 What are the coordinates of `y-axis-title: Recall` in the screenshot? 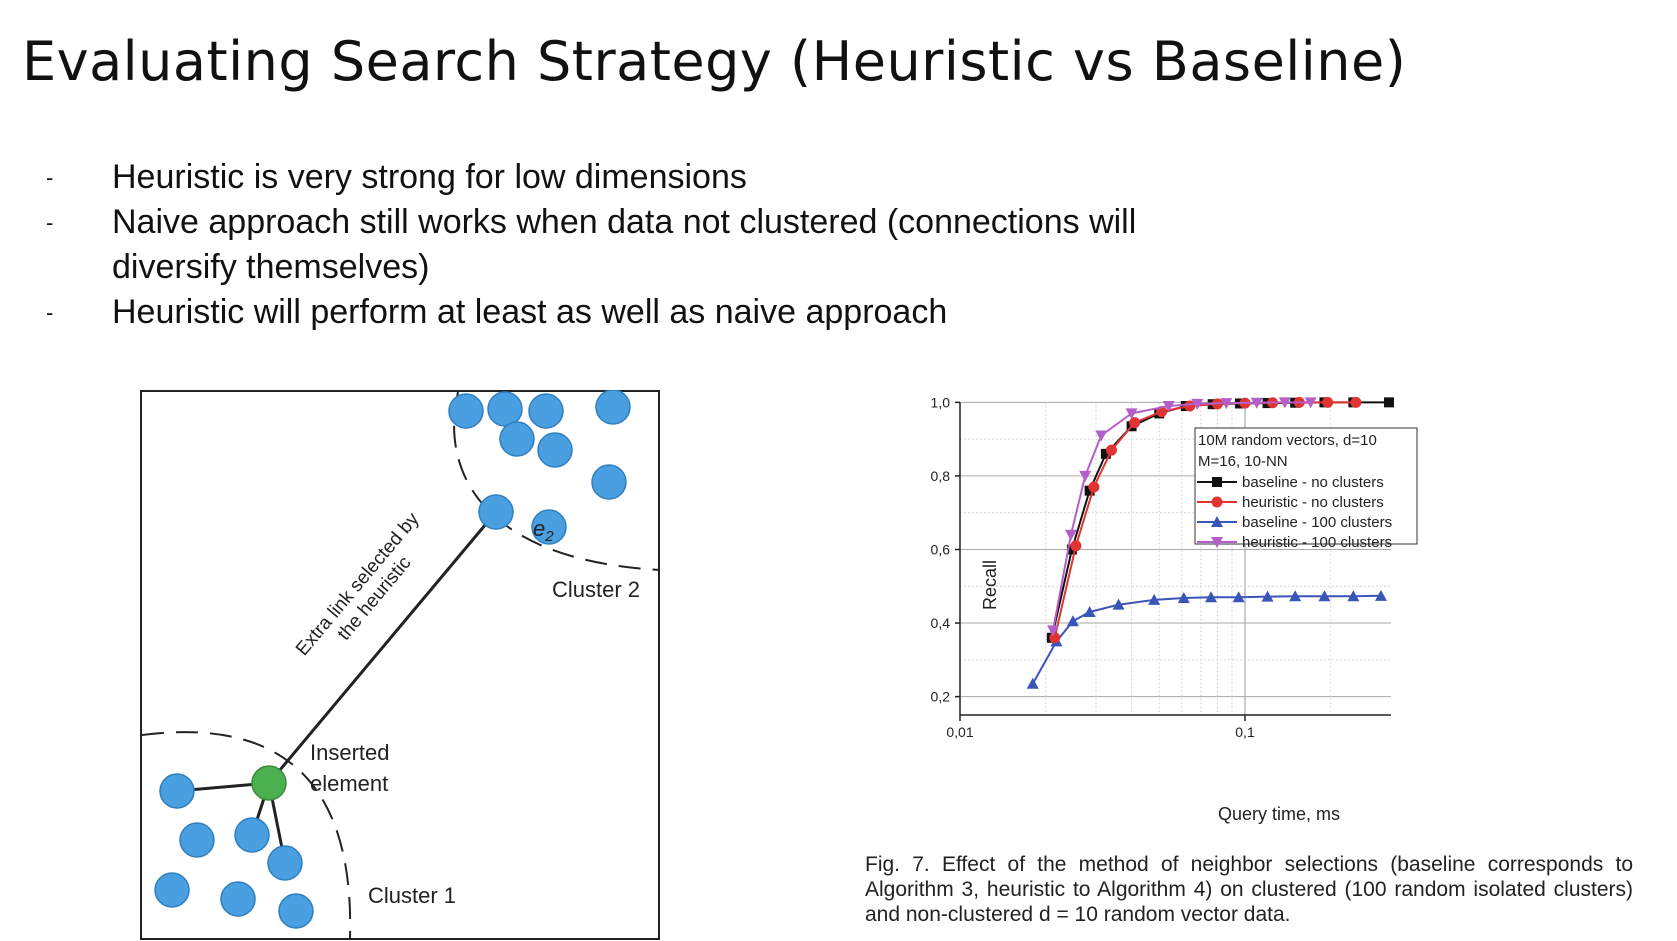 It's located at (990, 585).